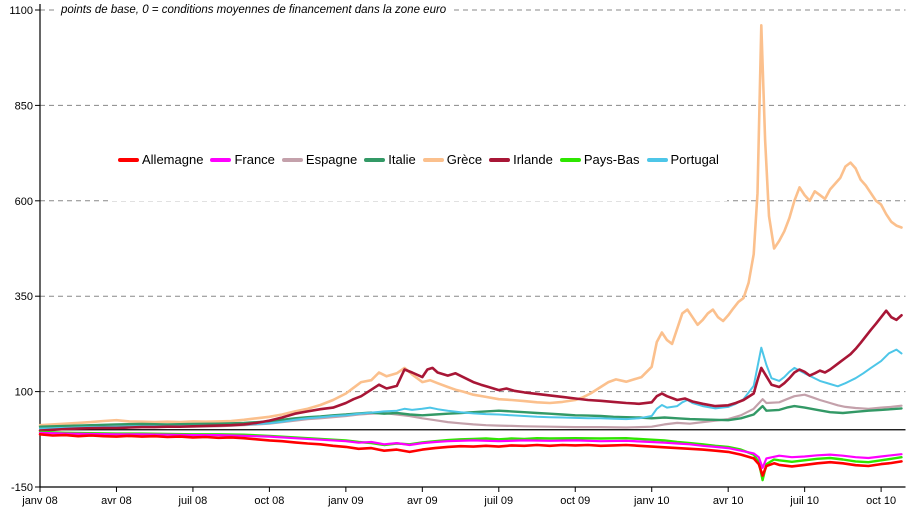 The width and height of the screenshot is (907, 512). I want to click on legend-item-france: France, so click(242, 159).